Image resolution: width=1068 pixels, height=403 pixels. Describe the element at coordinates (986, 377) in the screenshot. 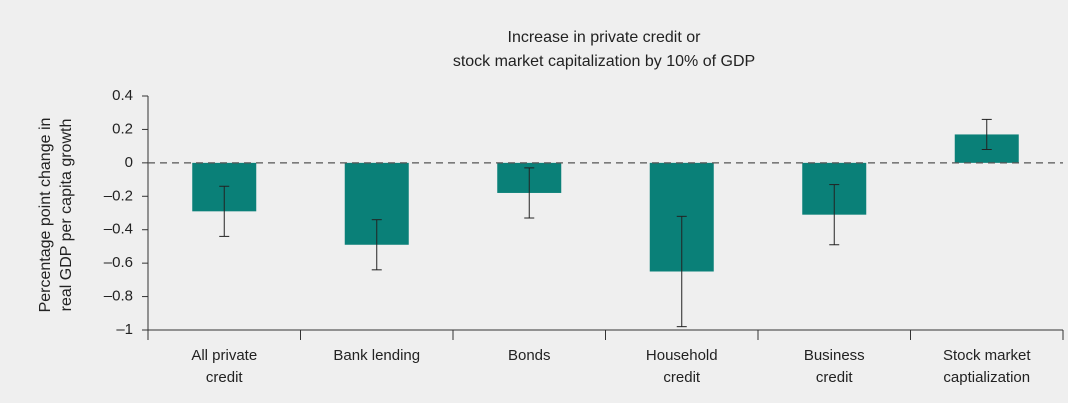

I see `x-tick-label: captialization` at that location.